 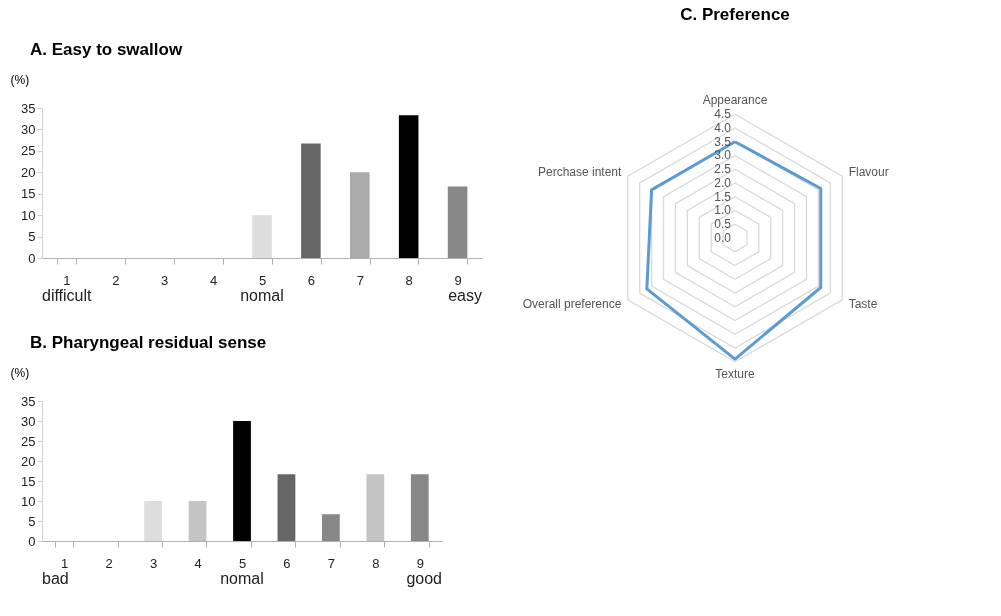 I want to click on text: bad, so click(x=55, y=578).